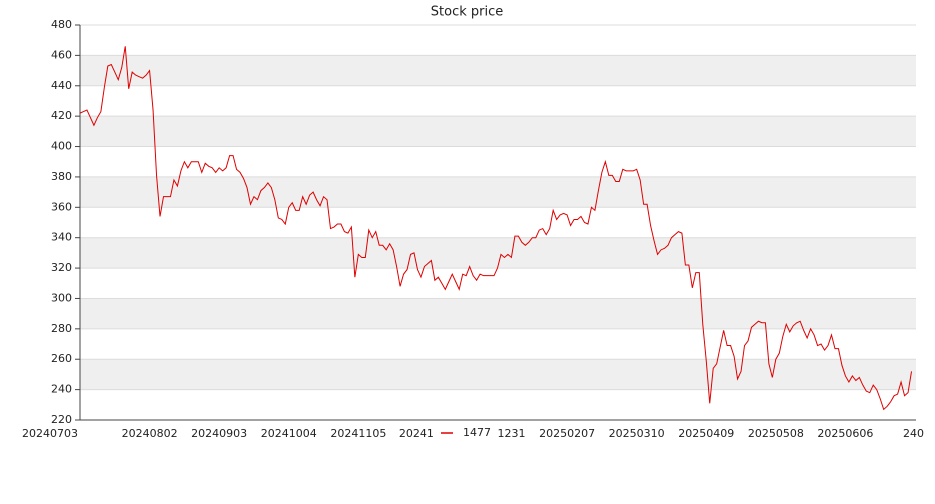 This screenshot has width=935, height=504. Describe the element at coordinates (845, 433) in the screenshot. I see `x-tick-label: 20250606` at that location.